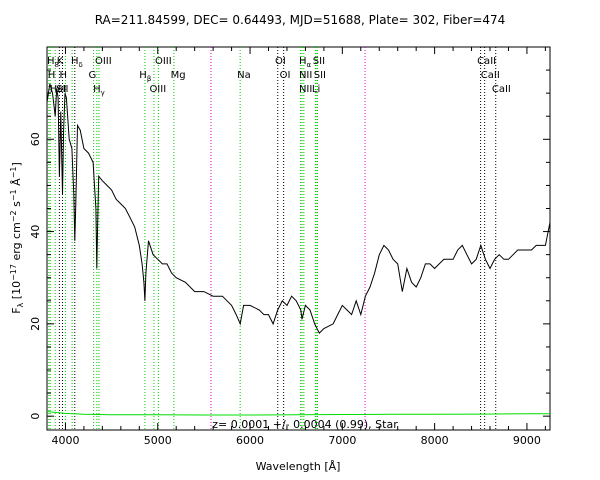 This screenshot has width=600, height=480. Describe the element at coordinates (103, 93) in the screenshot. I see `spectral-line-label-sub: γ` at that location.